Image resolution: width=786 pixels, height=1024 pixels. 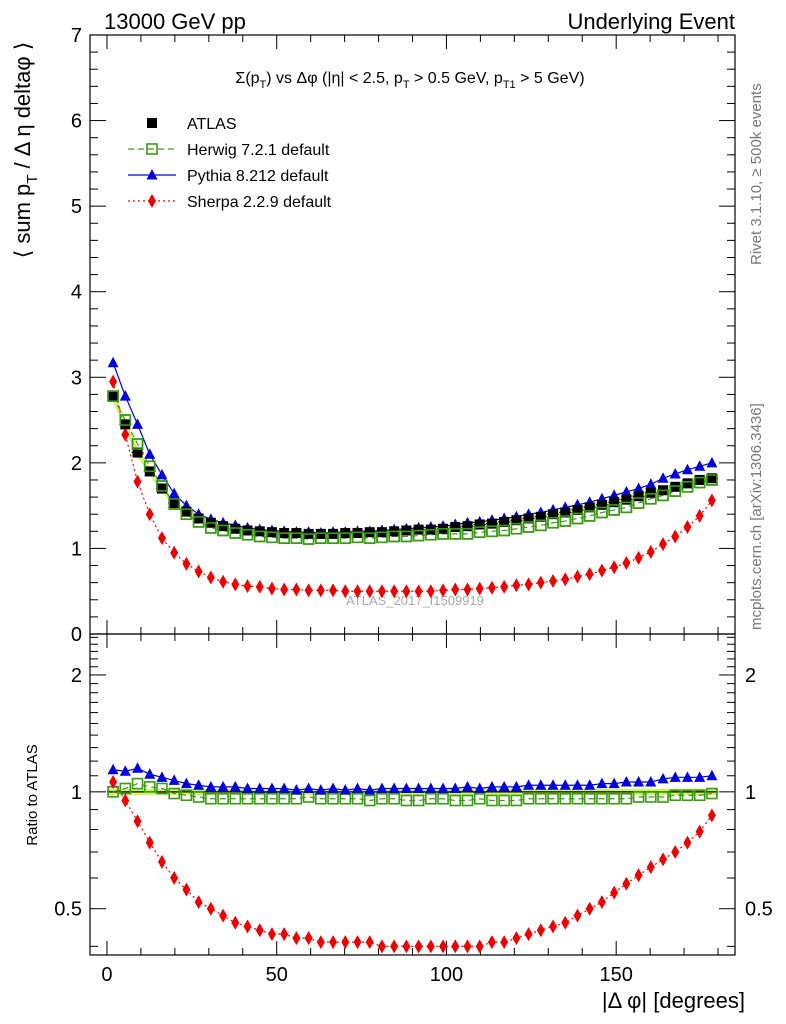 What do you see at coordinates (750, 793) in the screenshot?
I see `ratio-y-tick-label-right: 1` at bounding box center [750, 793].